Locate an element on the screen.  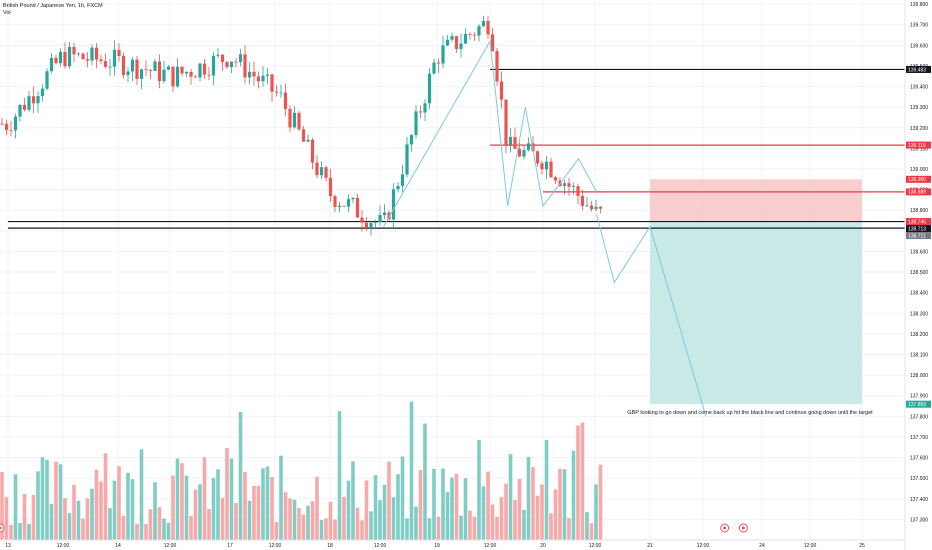
take-profit-zone is located at coordinates (756, 313).